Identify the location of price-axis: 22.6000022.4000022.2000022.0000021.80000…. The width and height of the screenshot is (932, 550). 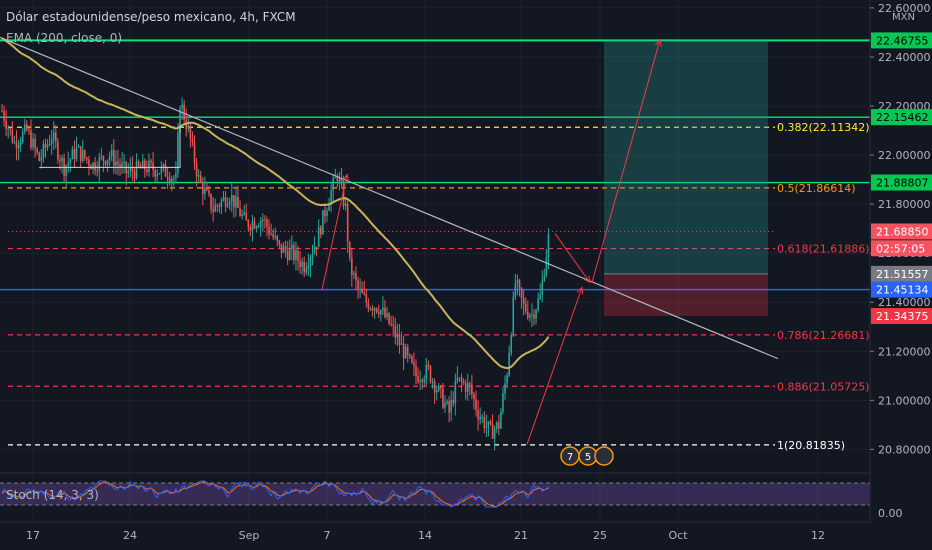
(900, 275).